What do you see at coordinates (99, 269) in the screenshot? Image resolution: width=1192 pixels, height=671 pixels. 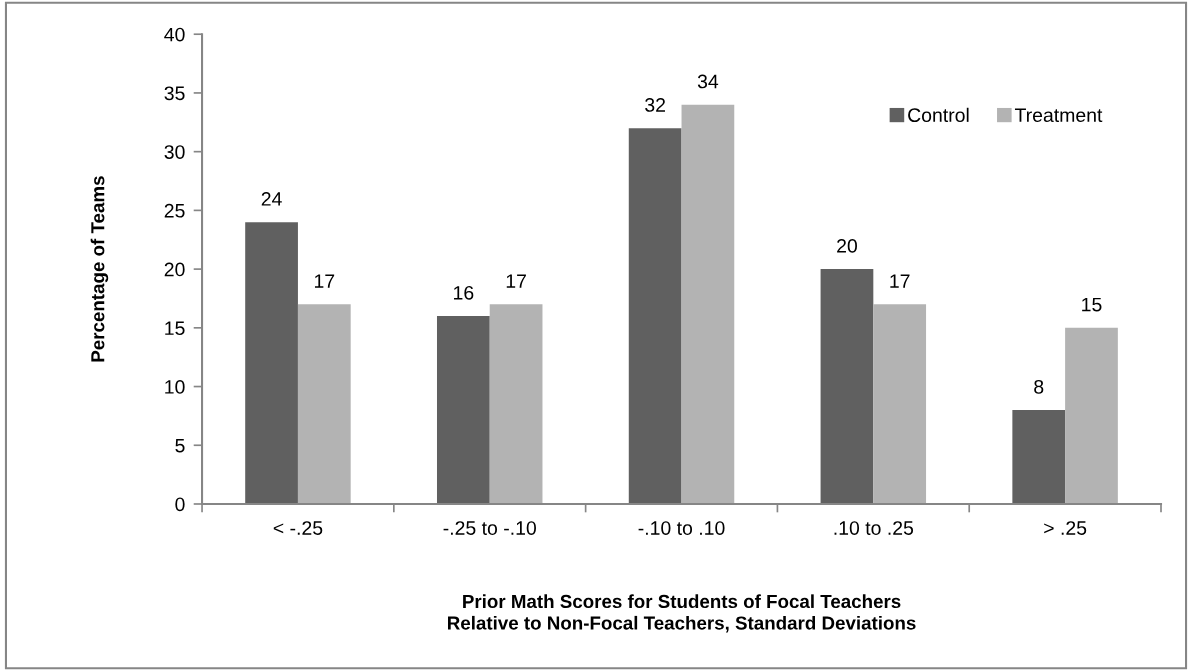 I see `y-axis-title: Percentage of Teams` at bounding box center [99, 269].